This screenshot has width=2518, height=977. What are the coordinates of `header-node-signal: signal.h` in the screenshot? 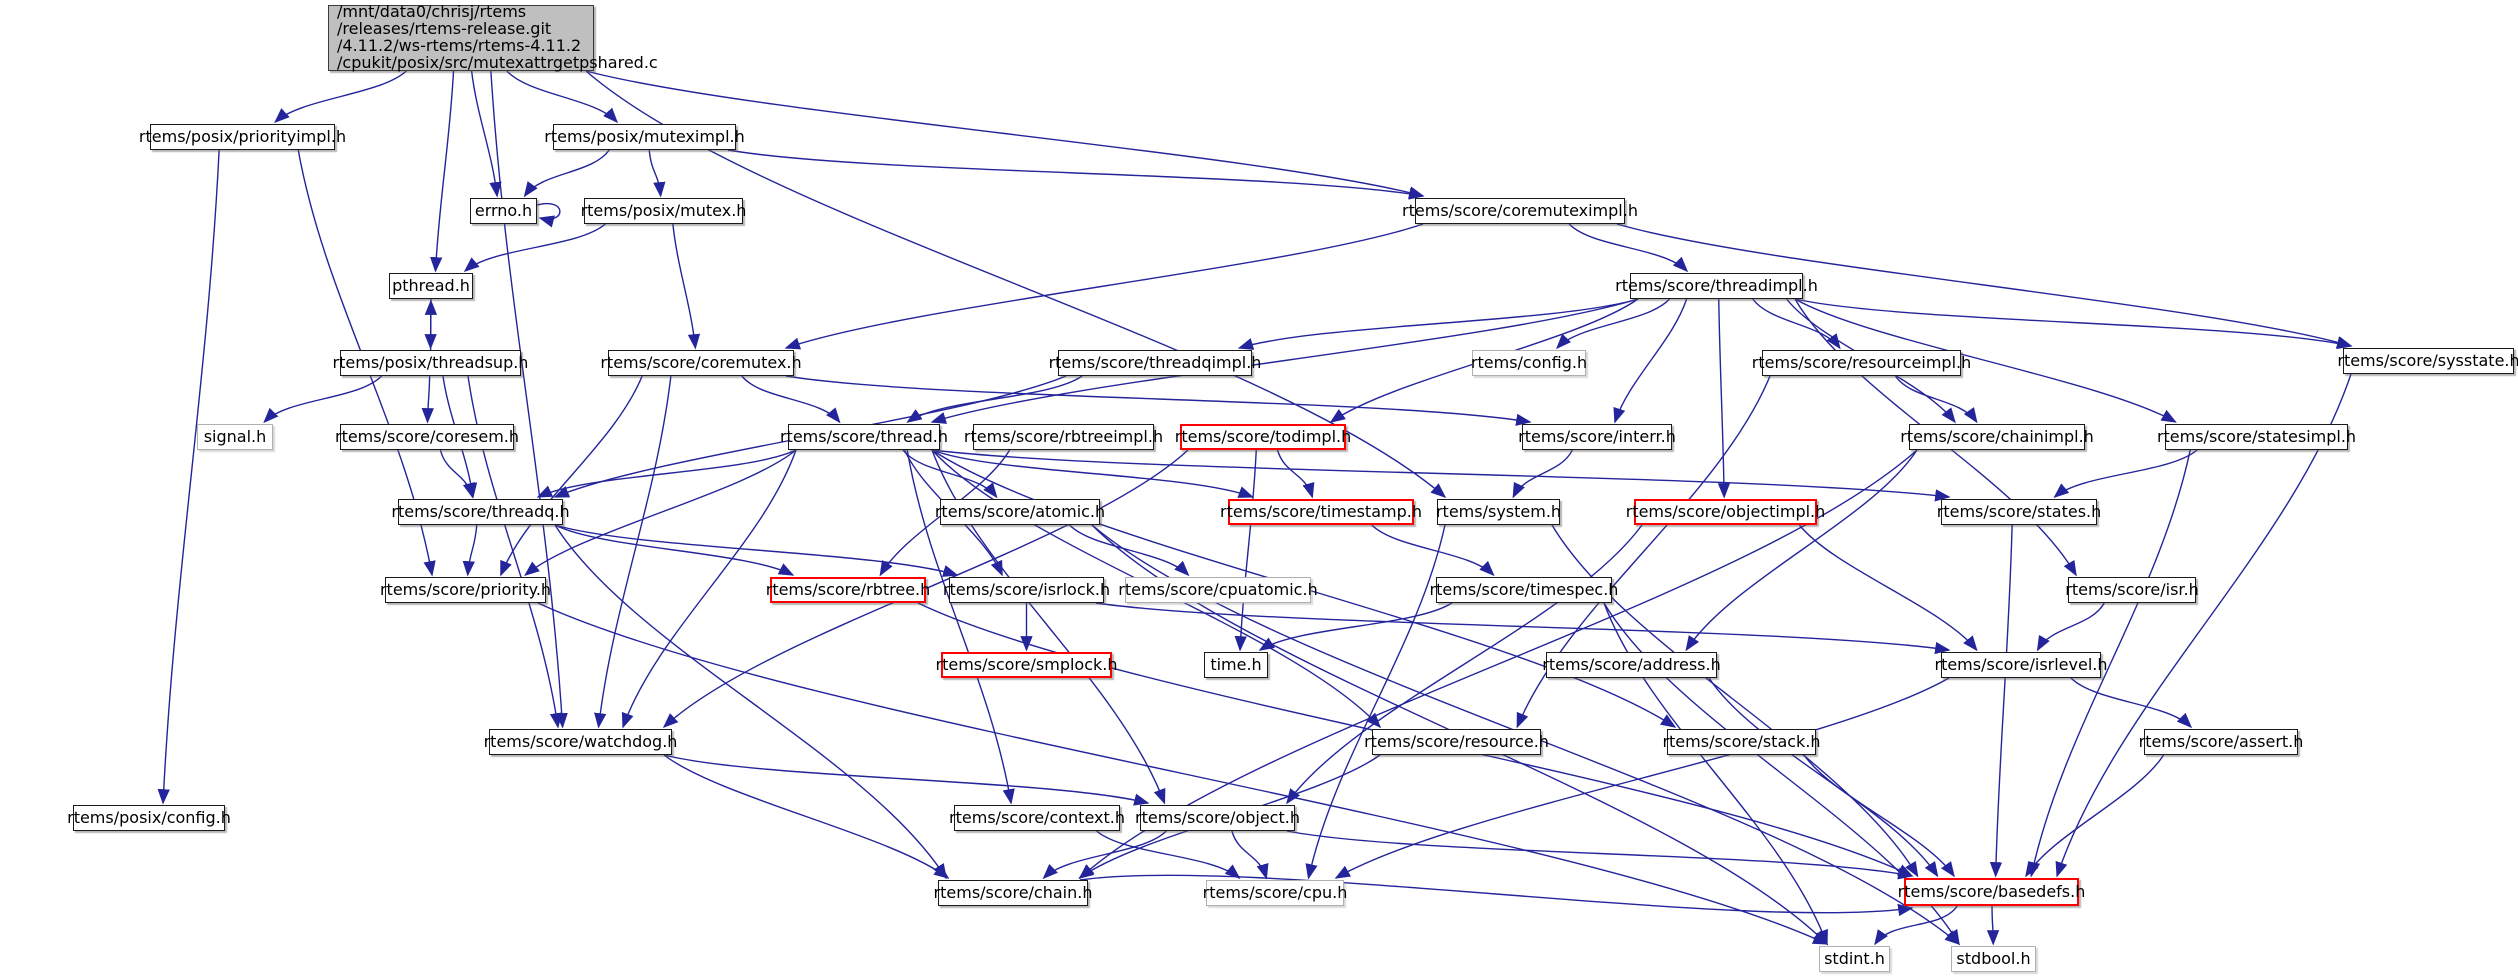 It's located at (235, 437).